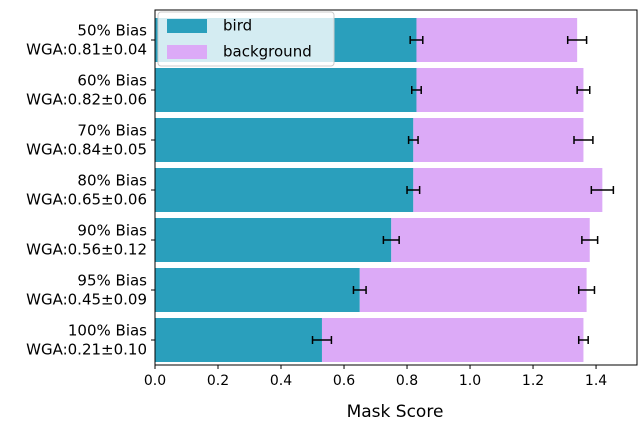 Image resolution: width=640 pixels, height=423 pixels. I want to click on y-tick-label: 100% Bias, so click(107, 331).